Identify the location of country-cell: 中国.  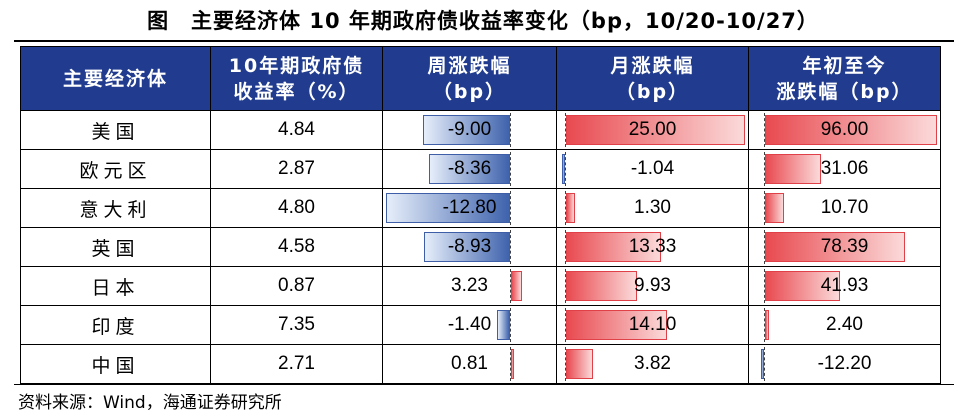
(115, 364).